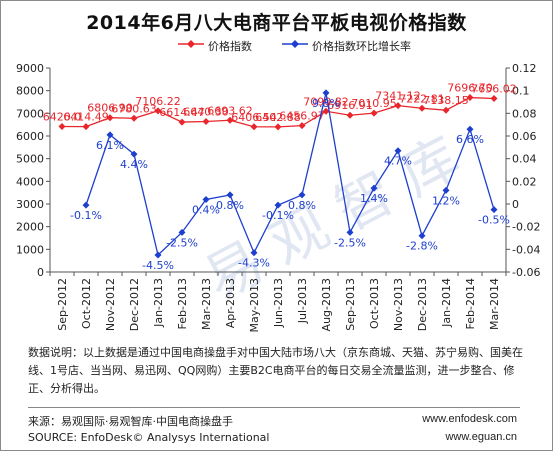 This screenshot has height=451, width=553. I want to click on data-label: 7090.82, so click(326, 101).